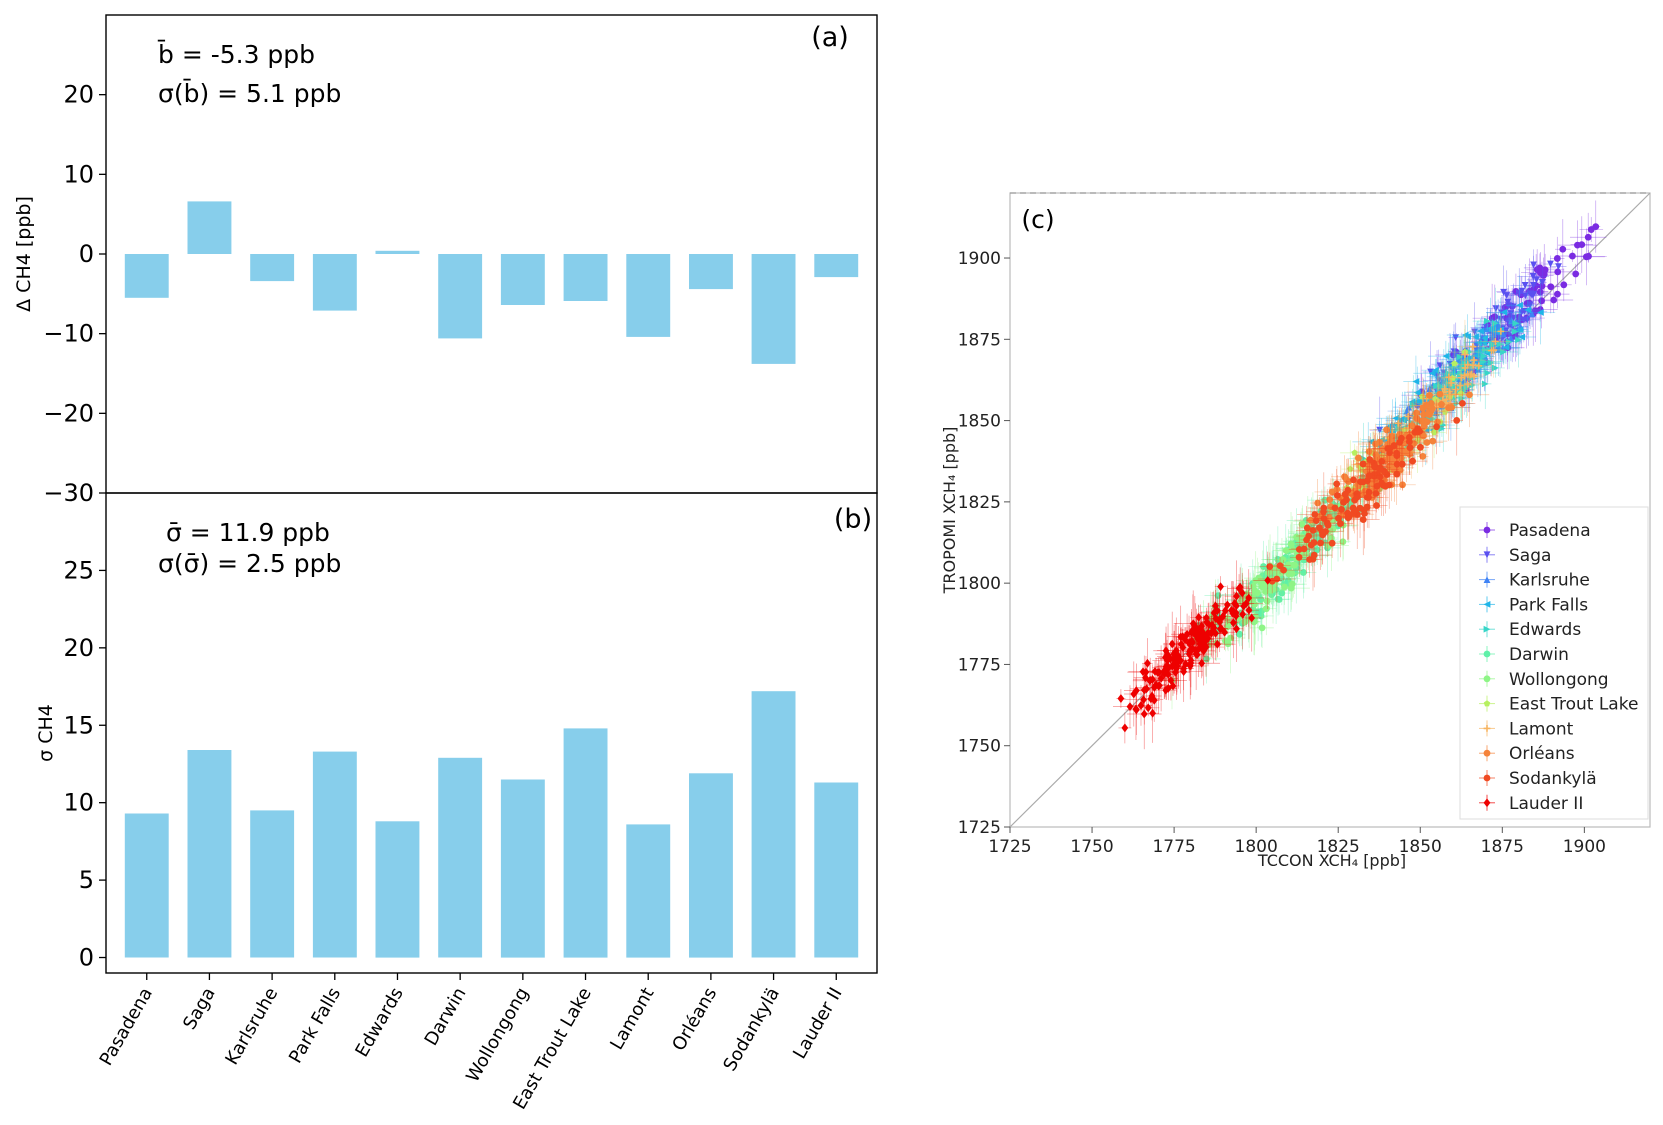  I want to click on panel-b-label: (b), so click(853, 519).